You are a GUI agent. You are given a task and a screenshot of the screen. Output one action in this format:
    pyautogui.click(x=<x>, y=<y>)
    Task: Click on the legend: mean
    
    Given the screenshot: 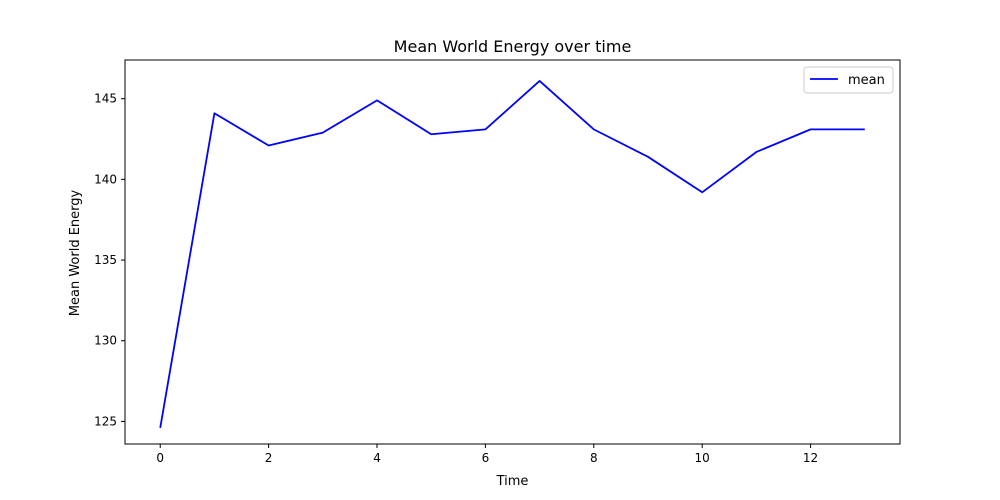 What is the action you would take?
    pyautogui.click(x=848, y=80)
    